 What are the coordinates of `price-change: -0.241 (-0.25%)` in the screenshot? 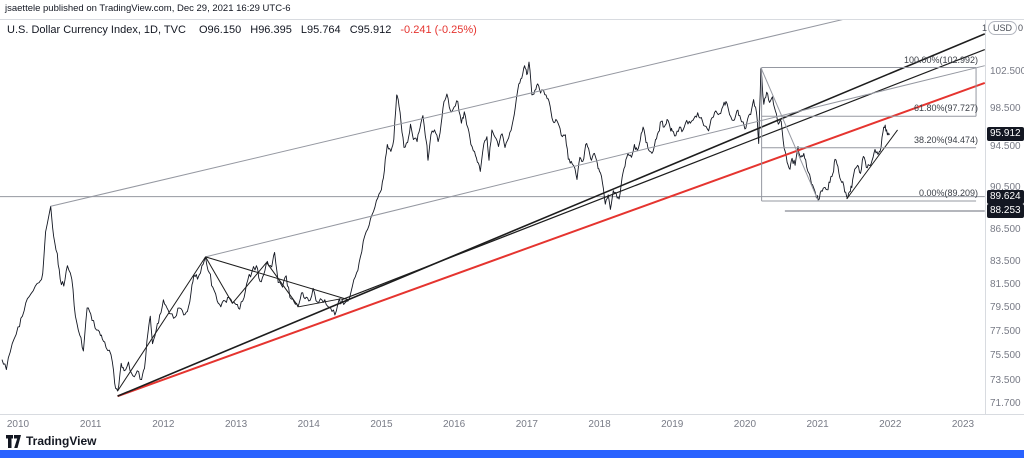 It's located at (438, 30).